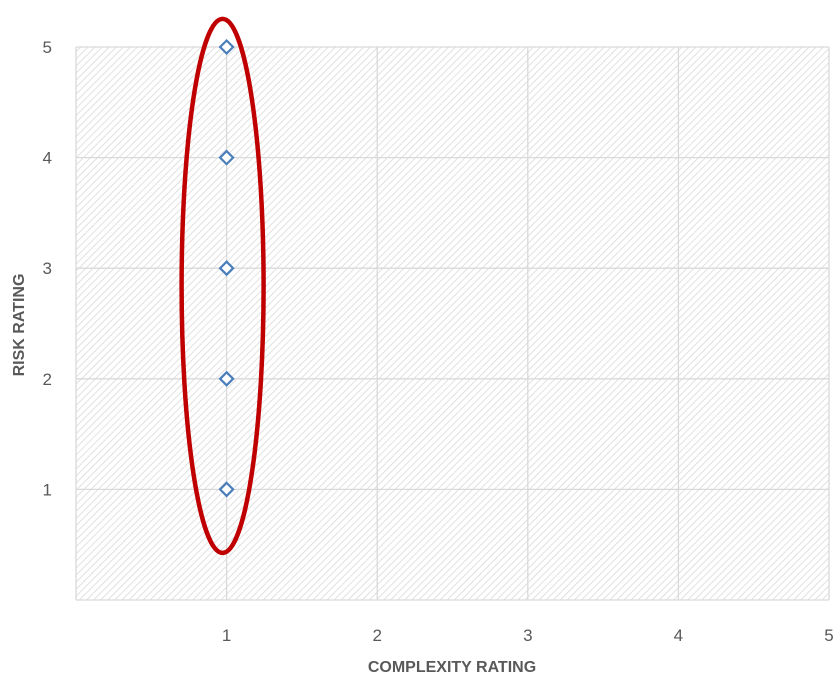 The height and width of the screenshot is (684, 837). What do you see at coordinates (19, 325) in the screenshot?
I see `y-axis-title: RISK RATING` at bounding box center [19, 325].